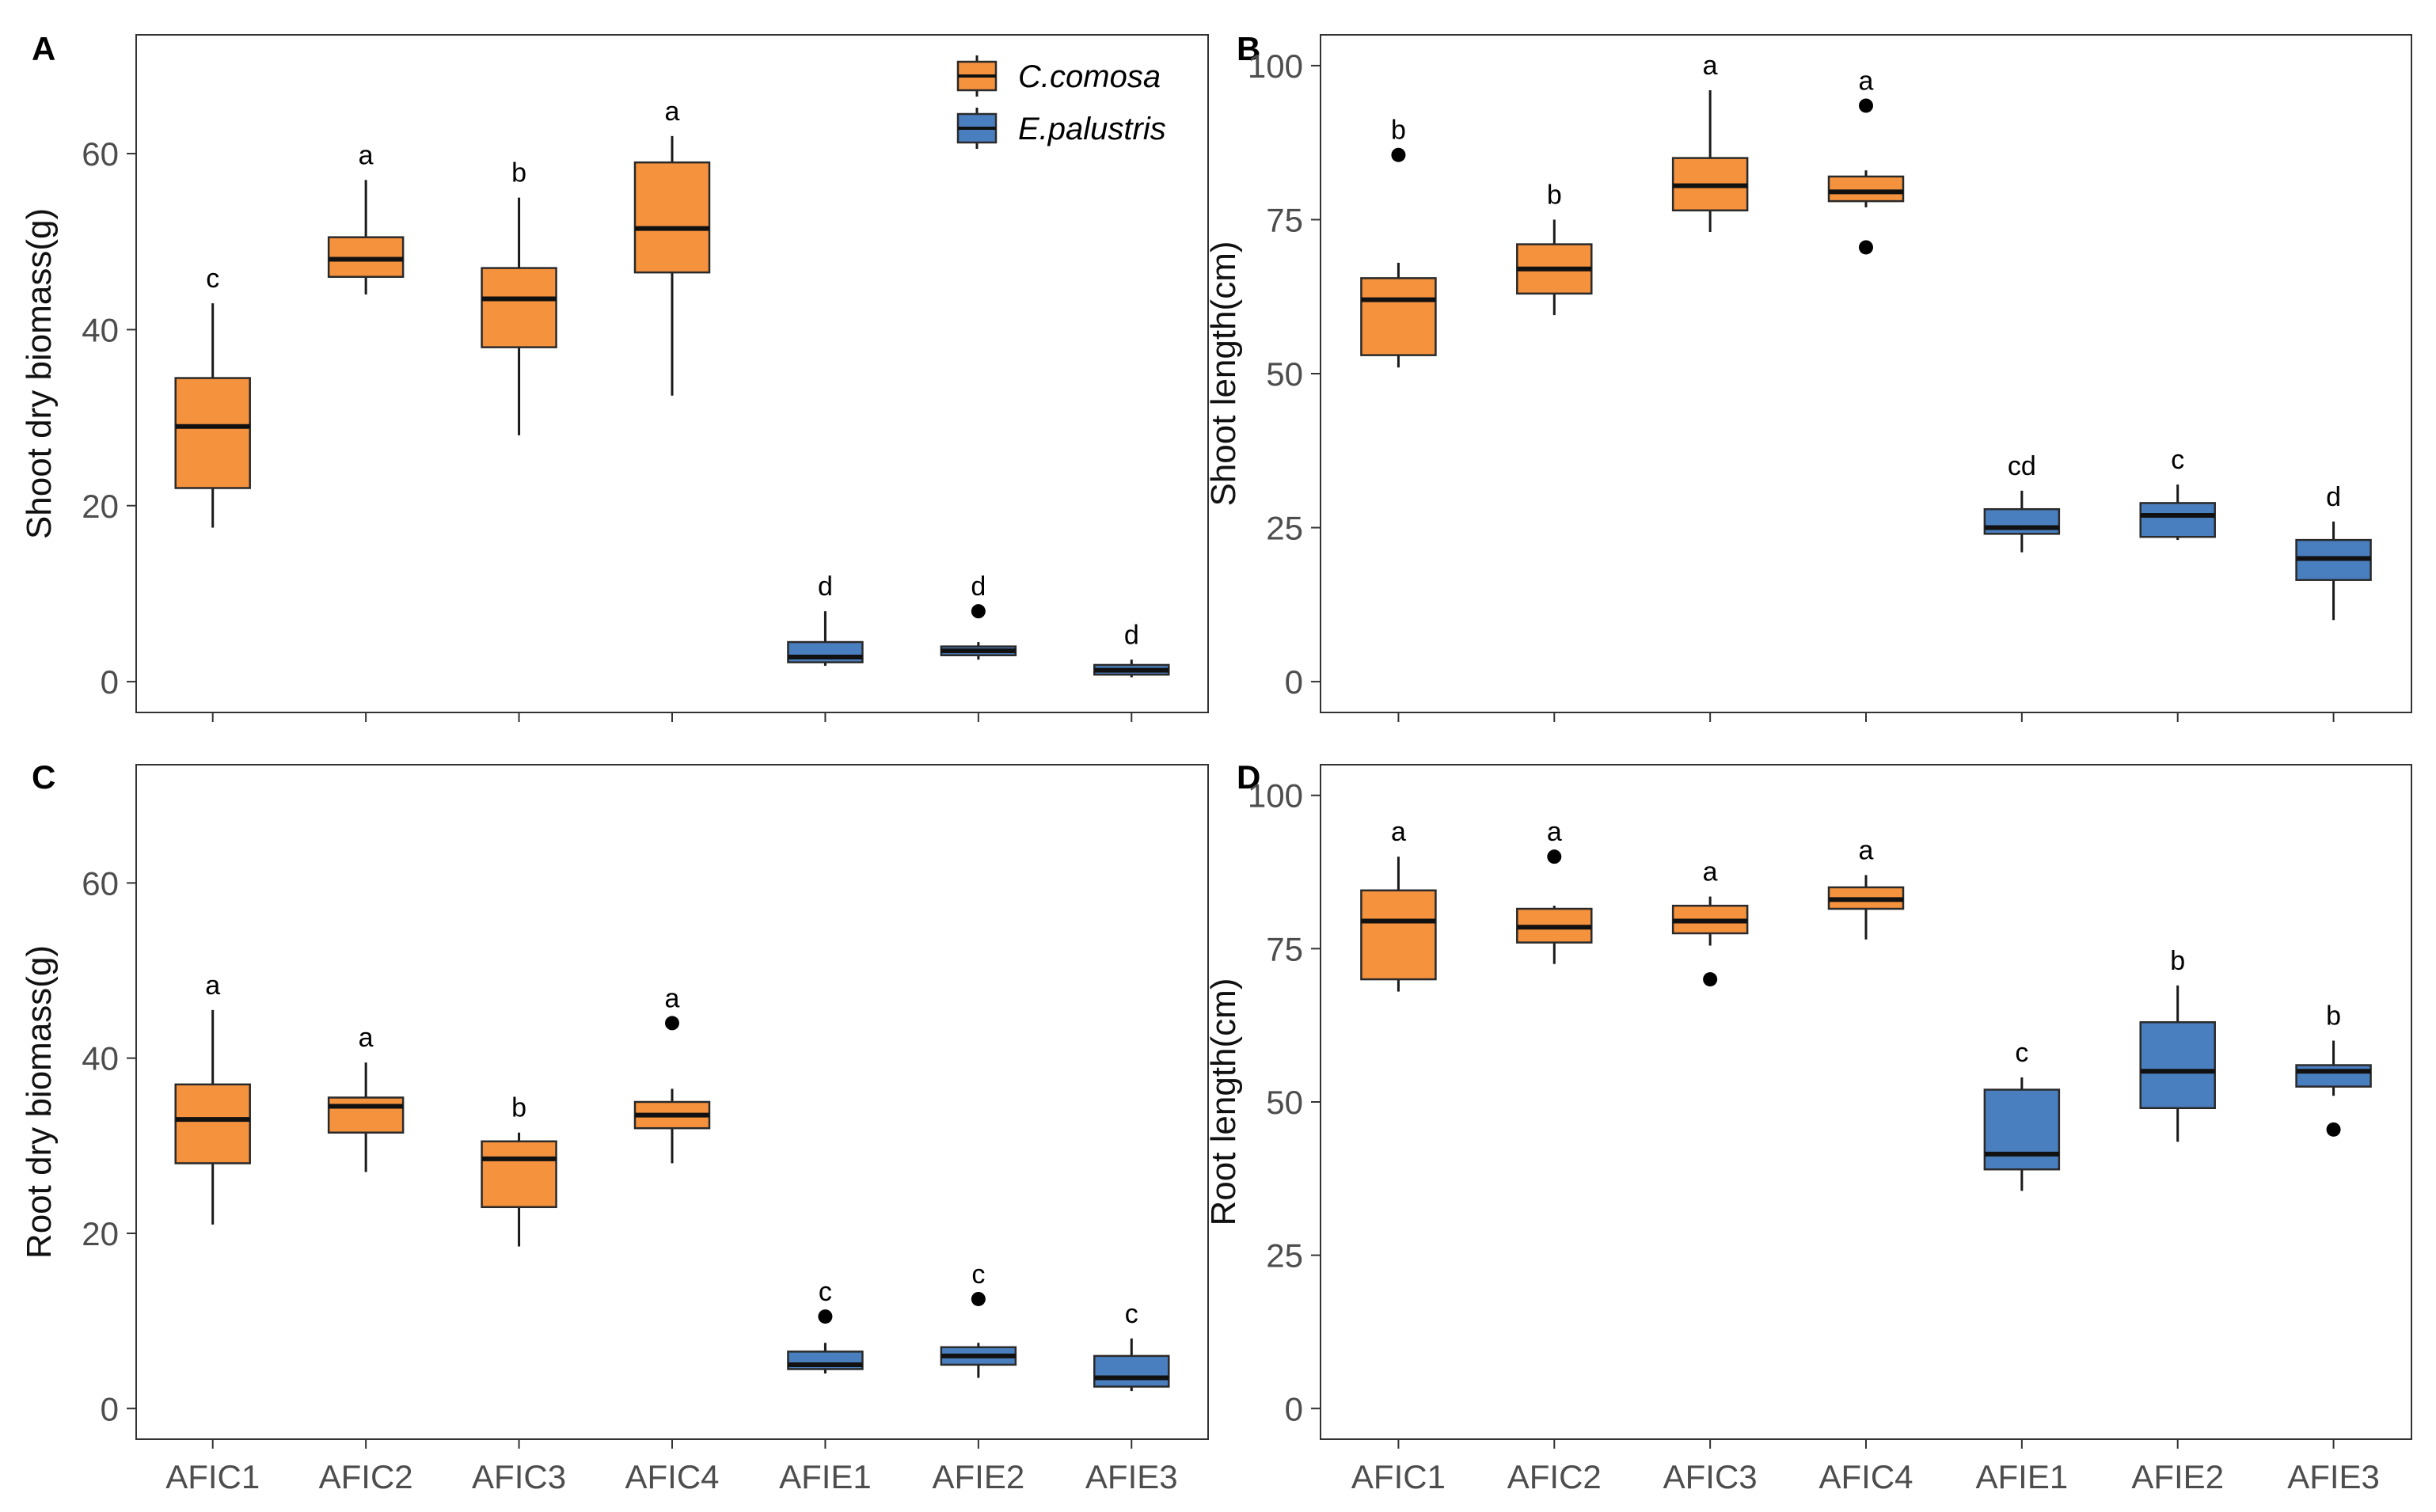 This screenshot has height=1512, width=2436. What do you see at coordinates (1089, 76) in the screenshot?
I see `legend-label: C.comosa` at bounding box center [1089, 76].